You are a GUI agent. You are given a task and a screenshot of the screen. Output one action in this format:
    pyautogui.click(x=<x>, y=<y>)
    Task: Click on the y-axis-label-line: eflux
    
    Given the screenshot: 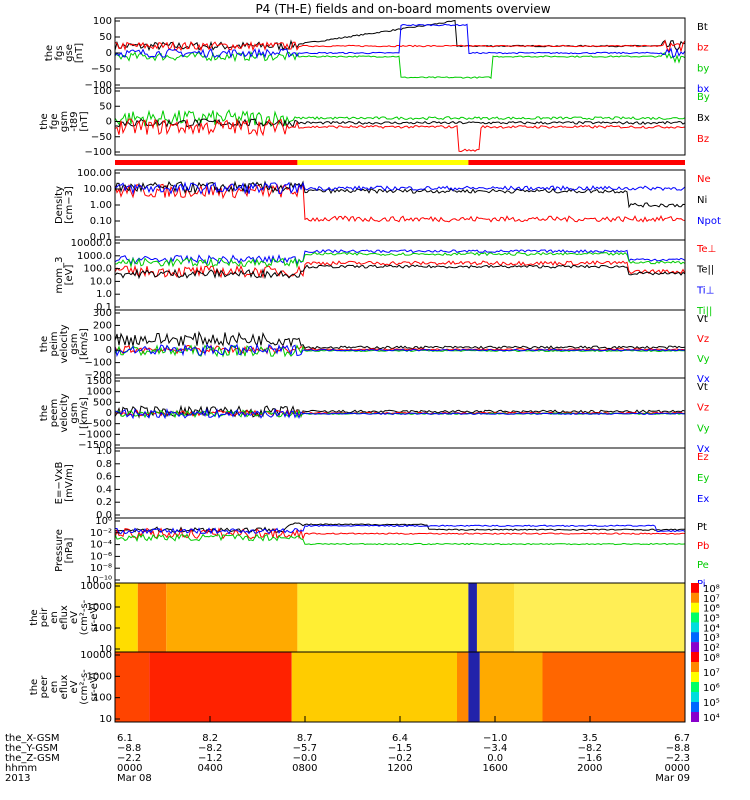 What is the action you would take?
    pyautogui.click(x=64, y=617)
    